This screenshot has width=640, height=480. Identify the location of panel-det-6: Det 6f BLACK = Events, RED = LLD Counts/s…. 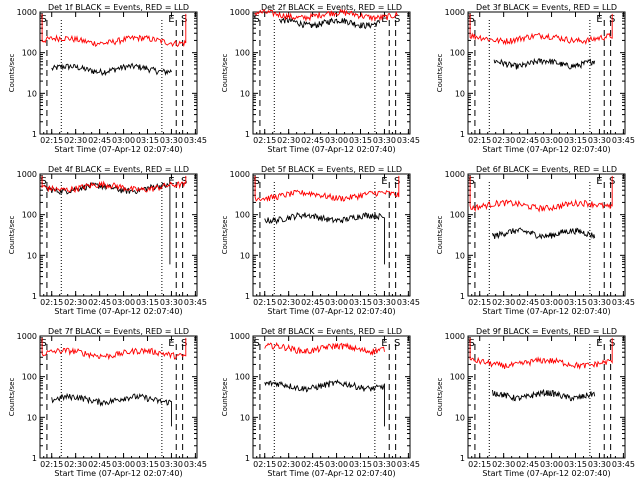
(535, 240).